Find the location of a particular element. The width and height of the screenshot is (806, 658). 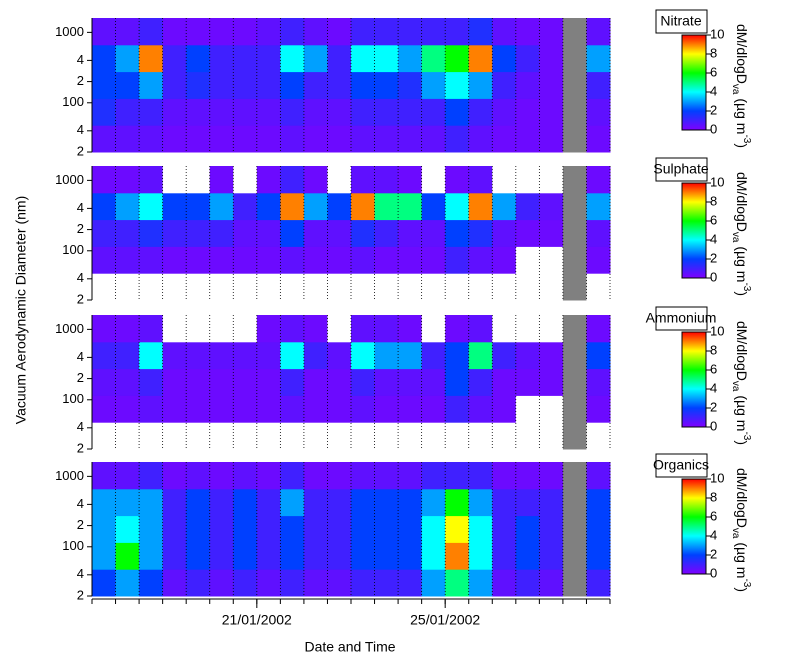

colorbar-label-part: va is located at coordinates (735, 89).